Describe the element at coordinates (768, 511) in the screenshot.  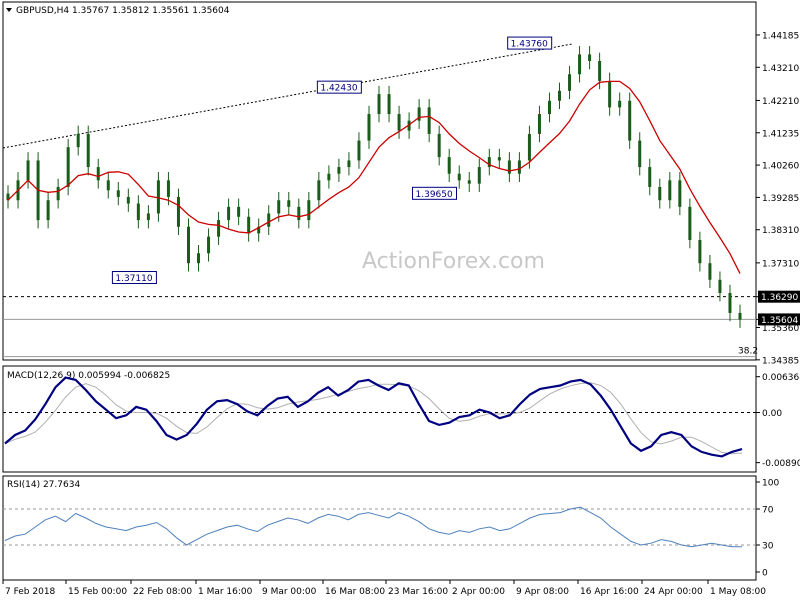
I see `rsi-tick-label: 70` at that location.